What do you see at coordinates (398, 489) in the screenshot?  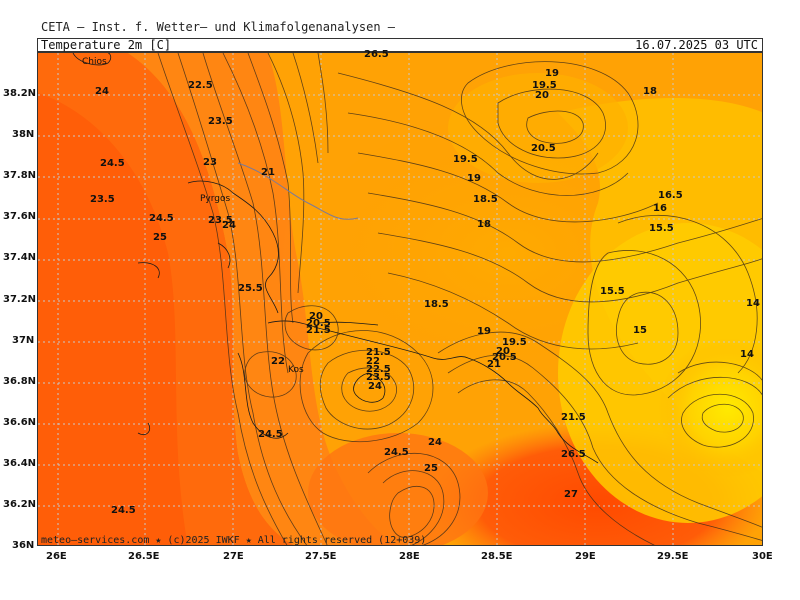 I see `warm-sea-south` at bounding box center [398, 489].